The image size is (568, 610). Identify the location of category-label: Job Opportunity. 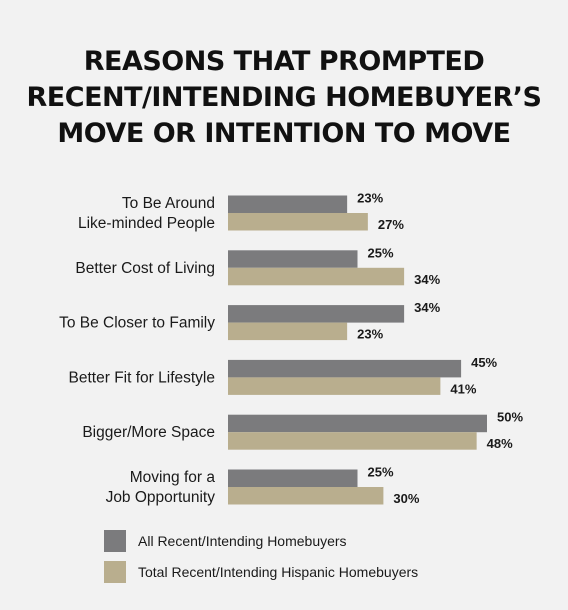
(161, 497).